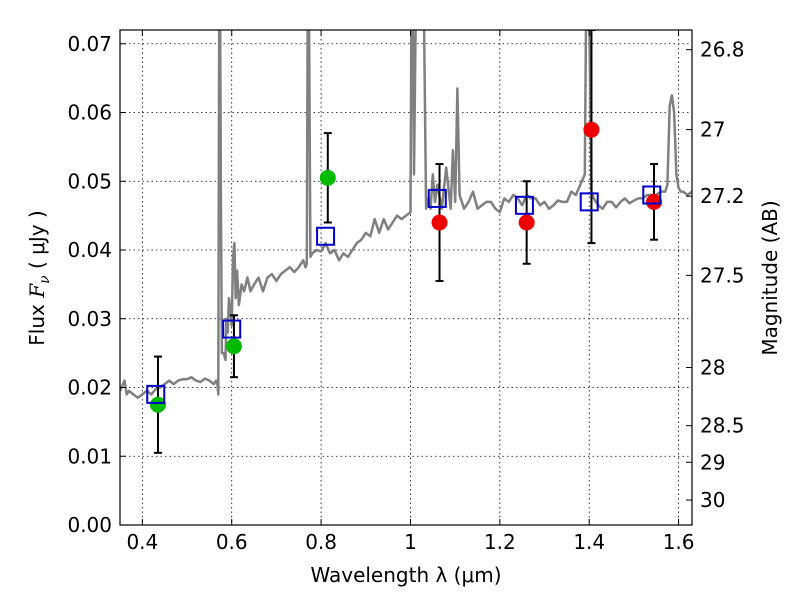  Describe the element at coordinates (89, 181) in the screenshot. I see `y-tick-label: 0.05` at that location.